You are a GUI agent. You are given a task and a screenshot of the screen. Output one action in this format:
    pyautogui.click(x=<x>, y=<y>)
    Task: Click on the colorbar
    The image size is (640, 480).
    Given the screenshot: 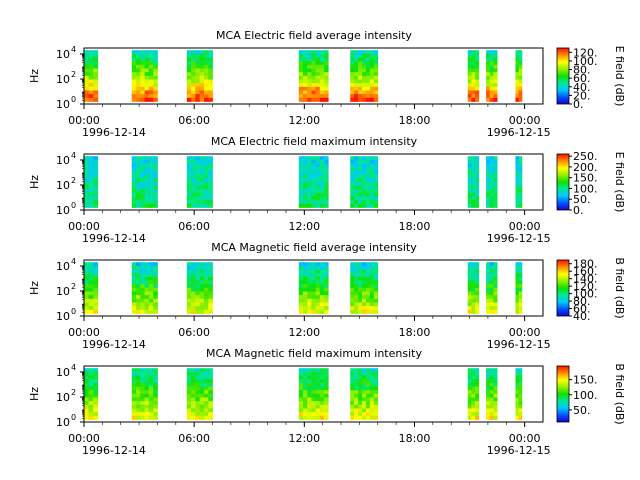 What is the action you would take?
    pyautogui.click(x=563, y=182)
    